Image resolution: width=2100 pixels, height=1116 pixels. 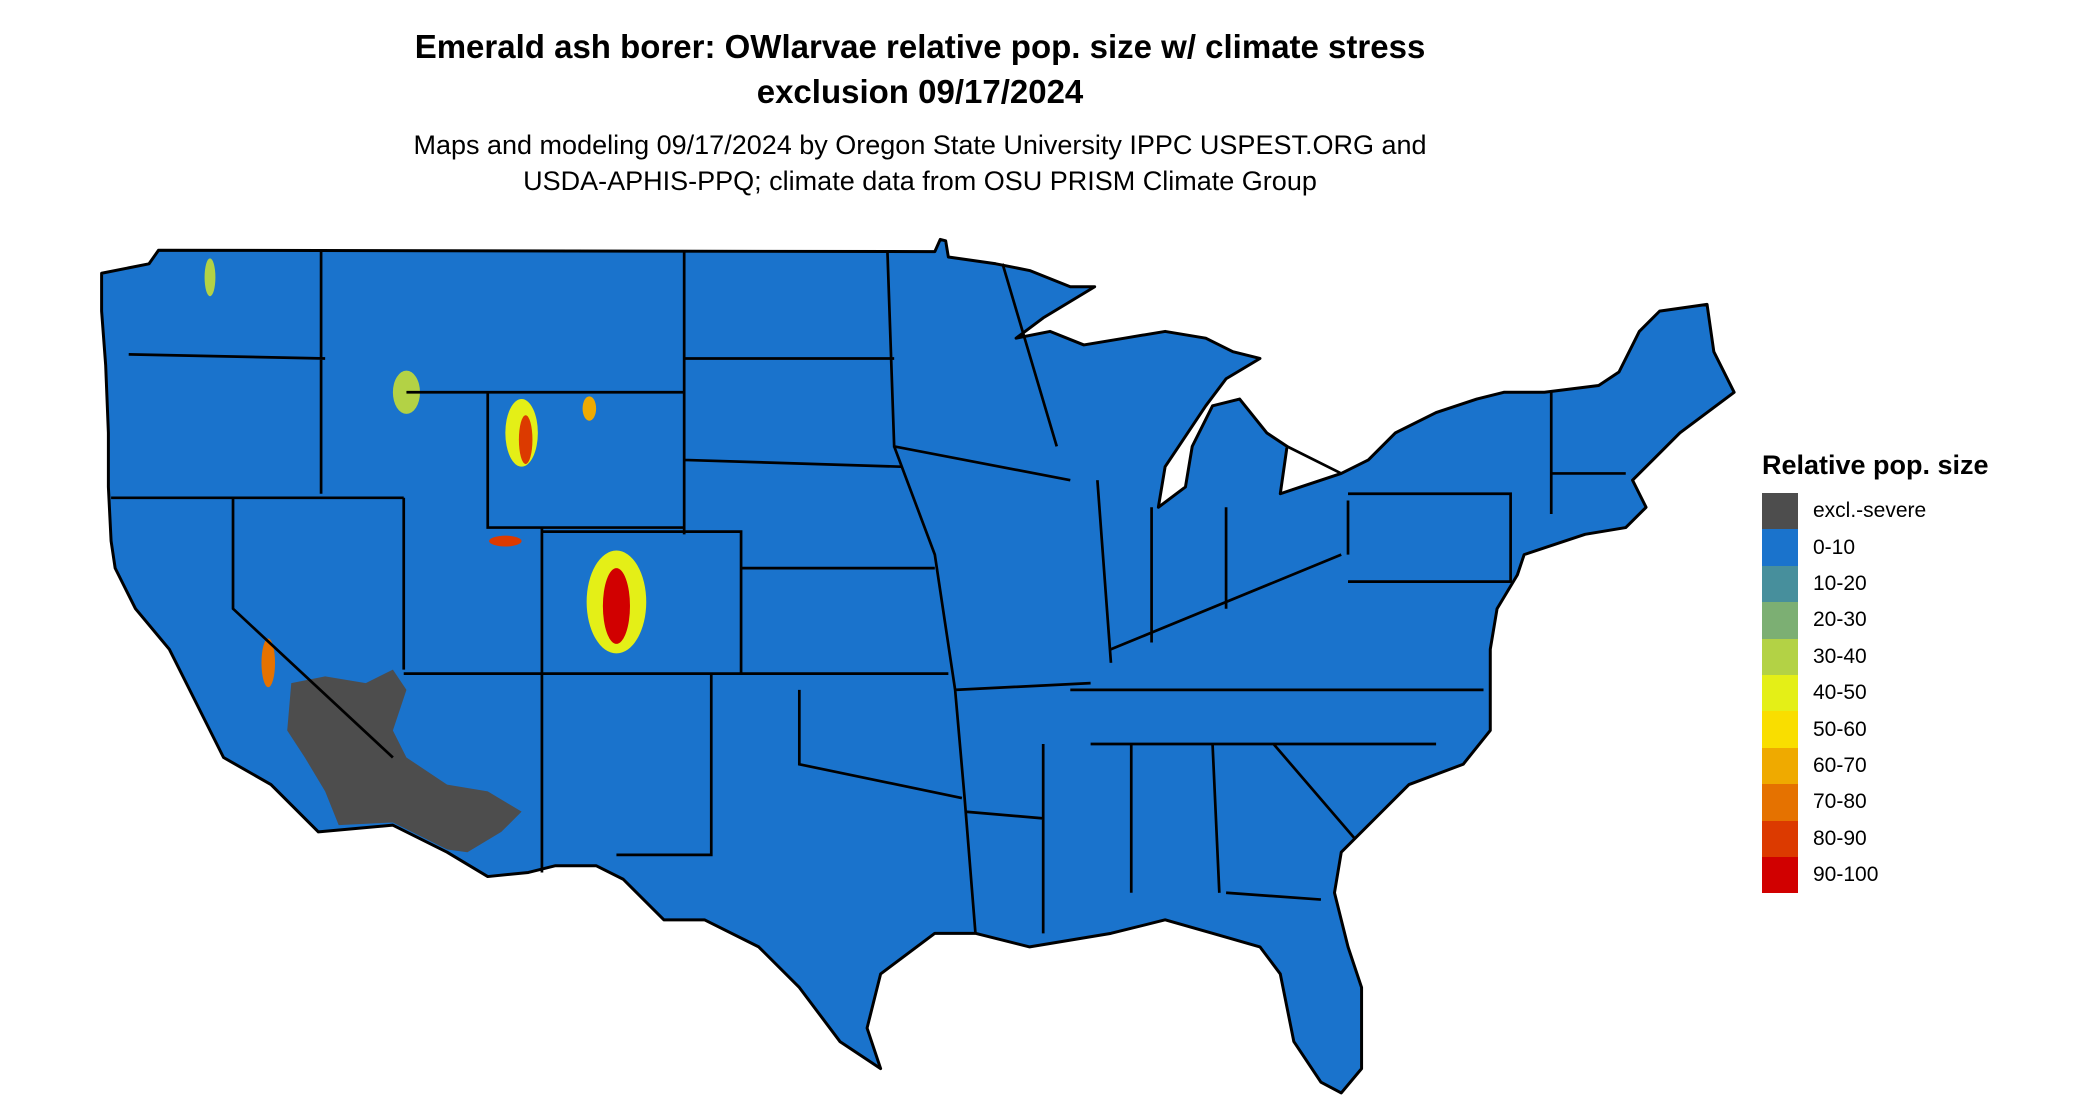 What do you see at coordinates (268, 663) in the screenshot?
I see `hotspot-california` at bounding box center [268, 663].